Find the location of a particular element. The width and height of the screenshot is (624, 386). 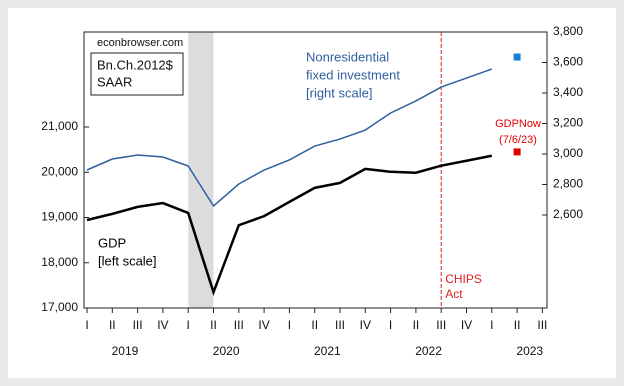

y2-tick-label: 3,800 is located at coordinates (568, 31).